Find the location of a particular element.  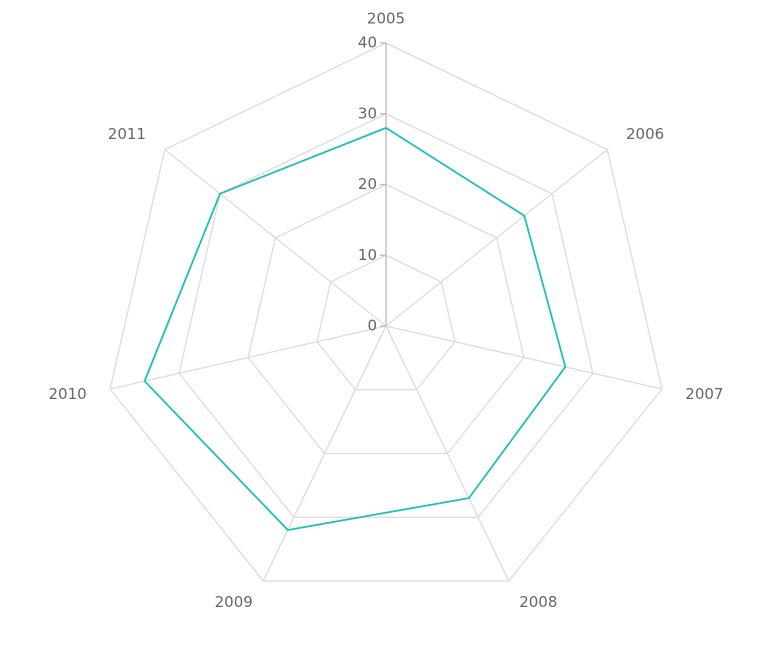

category-label: 2008 is located at coordinates (538, 602).